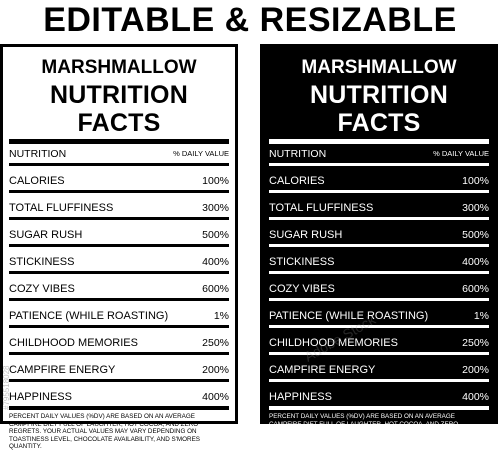 The height and width of the screenshot is (451, 500). What do you see at coordinates (6, 388) in the screenshot?
I see `stock-id: #795518028` at bounding box center [6, 388].